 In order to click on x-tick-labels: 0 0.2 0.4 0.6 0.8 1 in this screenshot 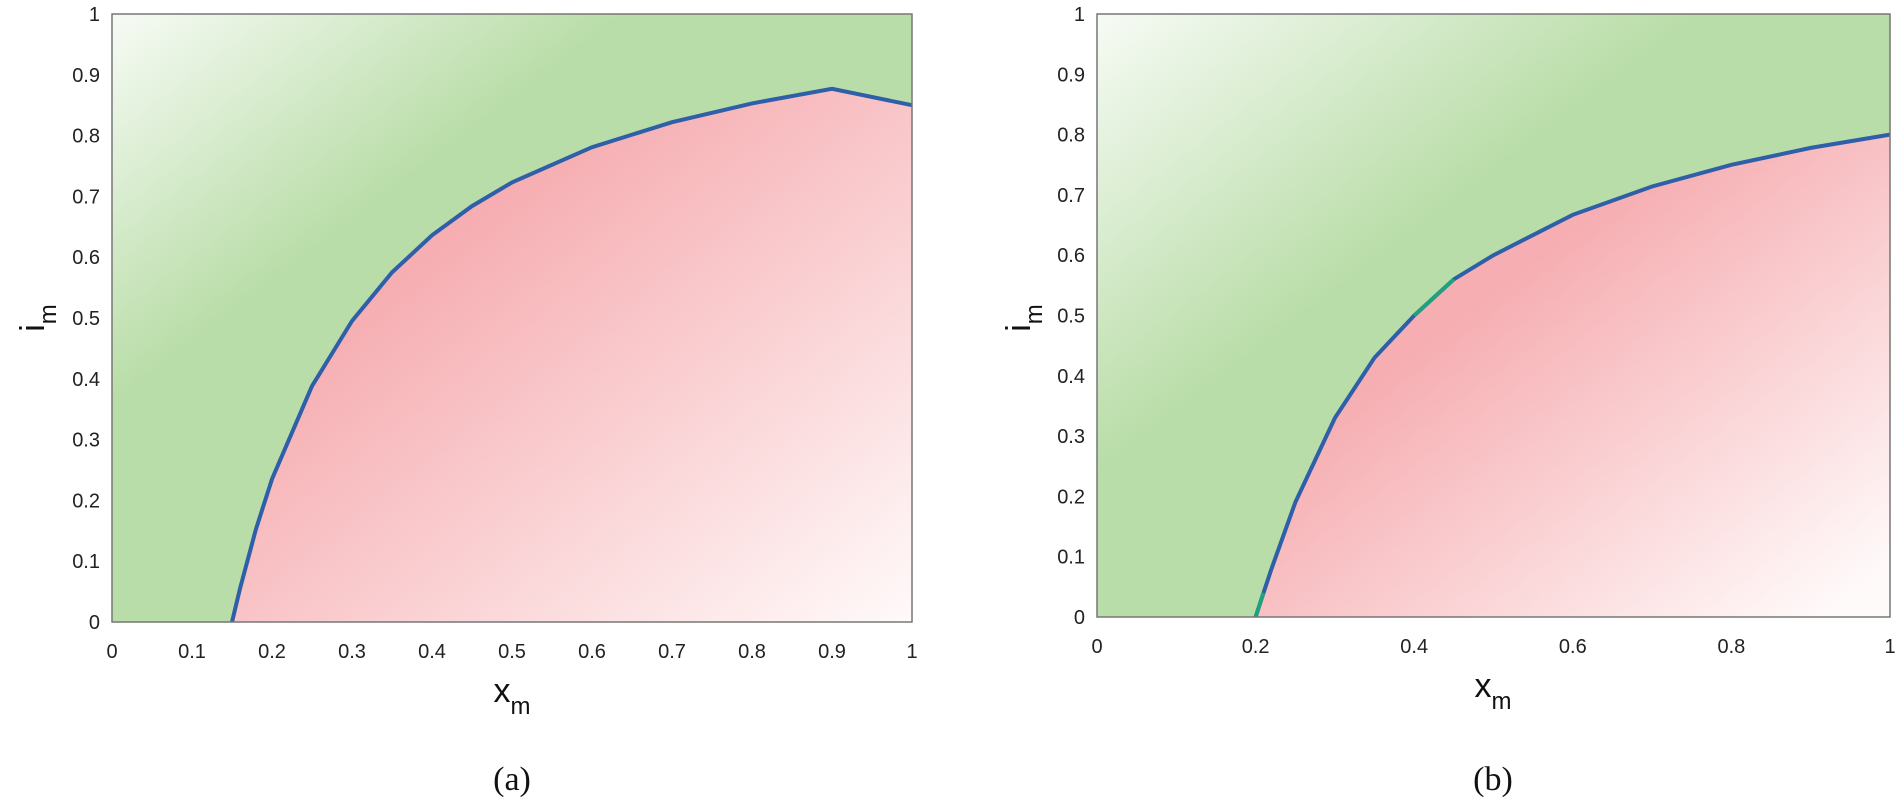, I will do `click(1493, 647)`.